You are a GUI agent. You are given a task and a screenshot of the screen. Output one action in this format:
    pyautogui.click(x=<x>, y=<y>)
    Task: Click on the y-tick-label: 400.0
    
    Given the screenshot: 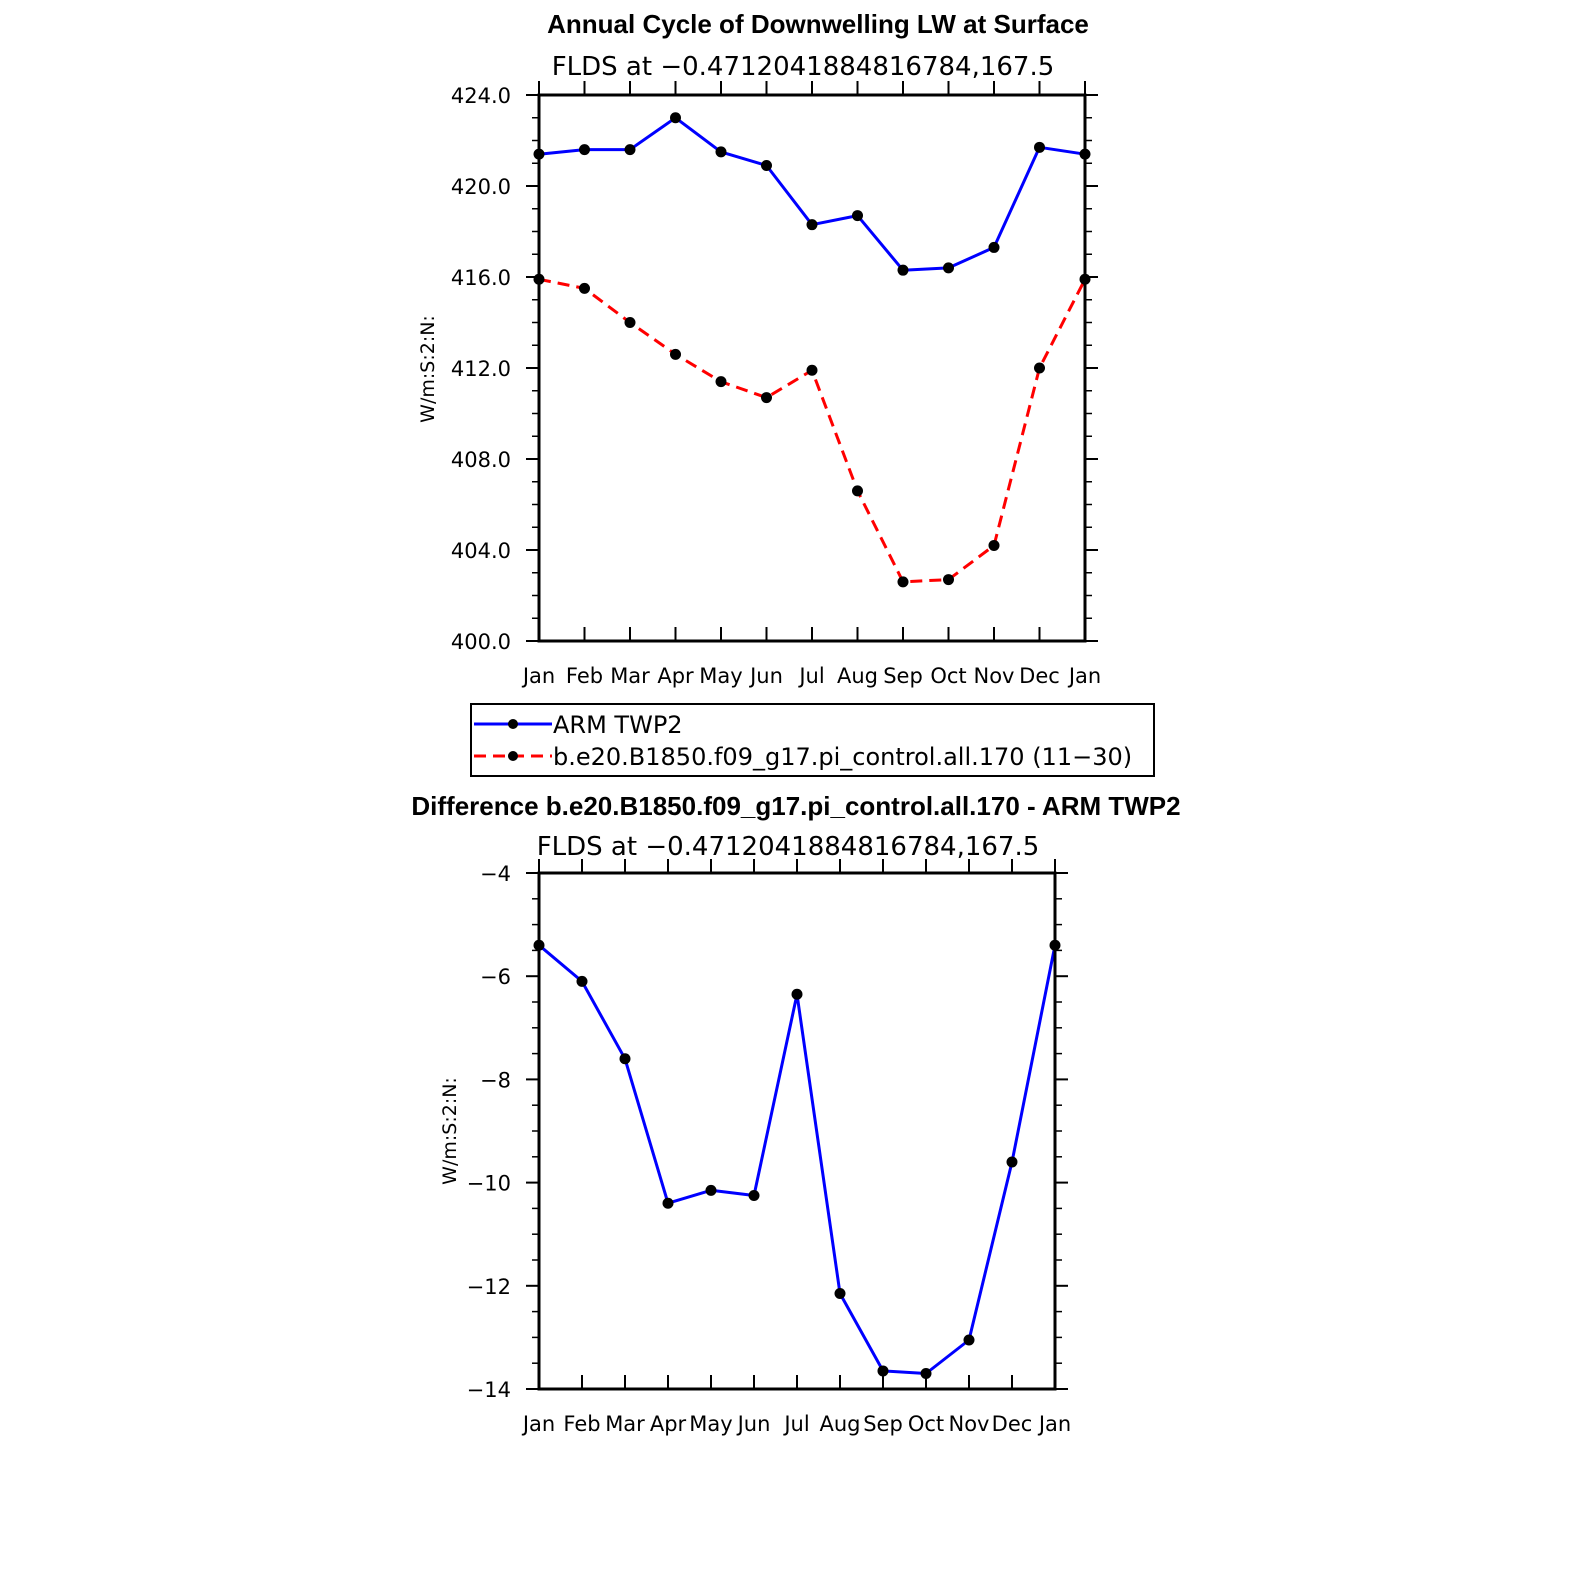 What is the action you would take?
    pyautogui.click(x=481, y=642)
    